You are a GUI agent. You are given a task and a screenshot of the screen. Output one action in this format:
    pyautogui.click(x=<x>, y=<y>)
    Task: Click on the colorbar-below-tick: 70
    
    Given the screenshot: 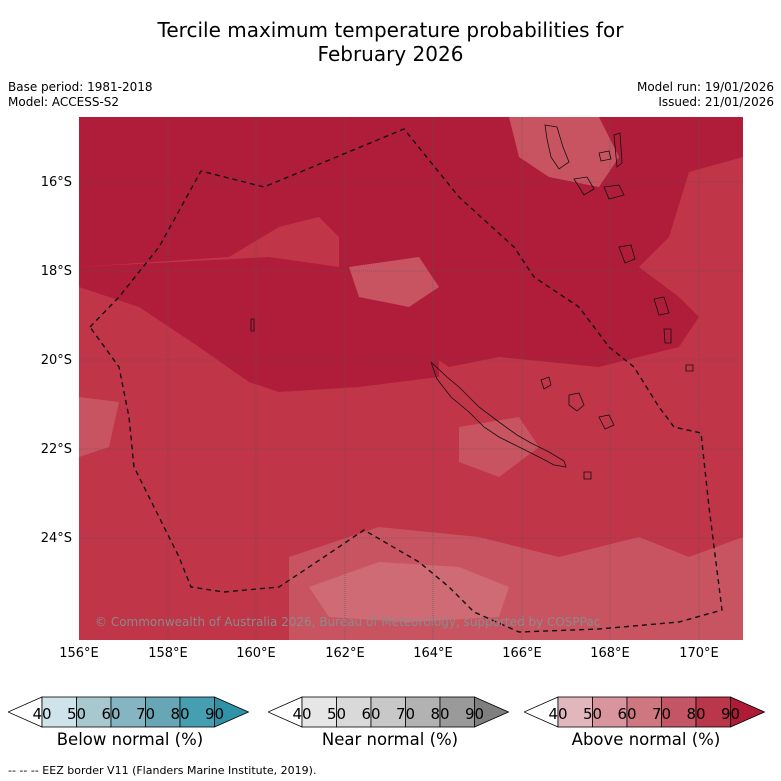 What is the action you would take?
    pyautogui.click(x=145, y=714)
    